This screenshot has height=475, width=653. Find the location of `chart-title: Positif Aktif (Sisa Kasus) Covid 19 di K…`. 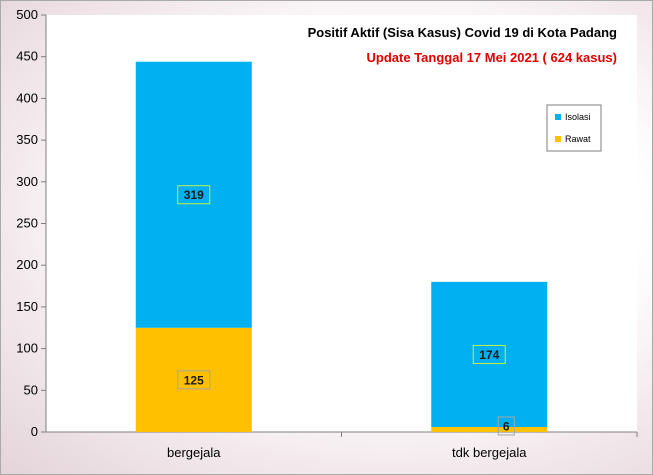

chart-title: Positif Aktif (Sisa Kasus) Covid 19 di K… is located at coordinates (462, 32).